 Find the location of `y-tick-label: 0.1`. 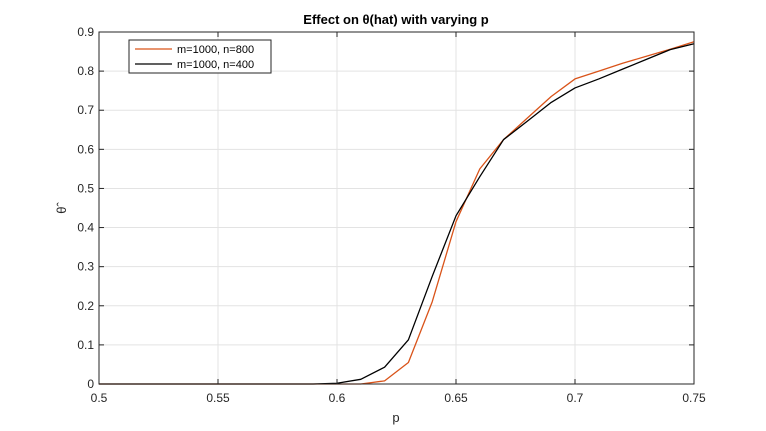

y-tick-label: 0.1 is located at coordinates (85, 345).